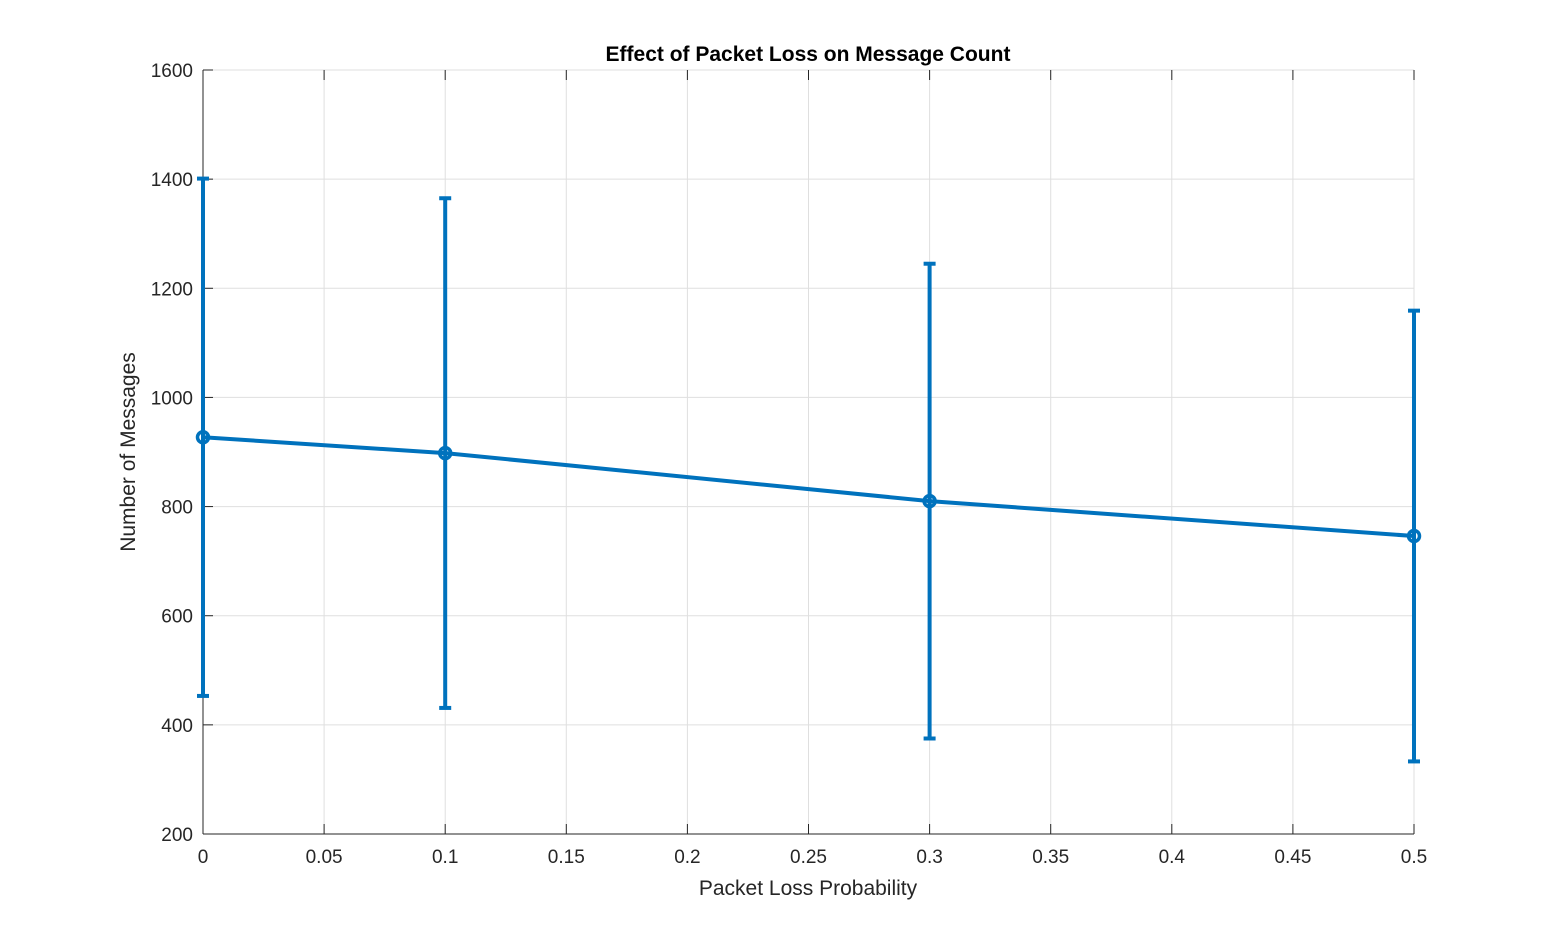 Image resolution: width=1563 pixels, height=938 pixels. Describe the element at coordinates (808, 54) in the screenshot. I see `chart-title: Effect of Packet Loss on Message Count` at that location.